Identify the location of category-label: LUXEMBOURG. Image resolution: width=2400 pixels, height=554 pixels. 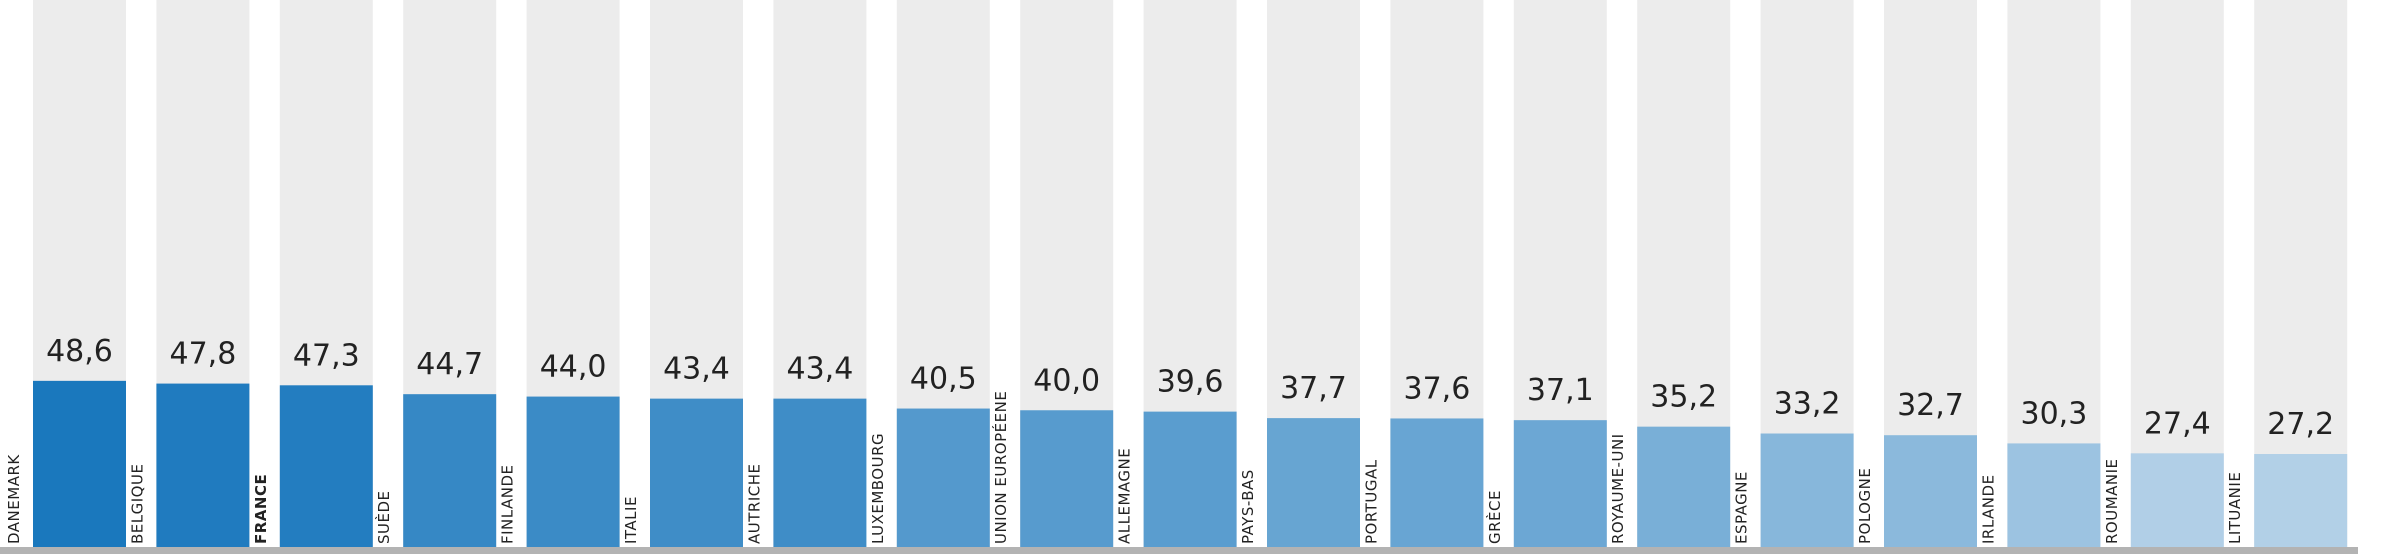
(878, 488).